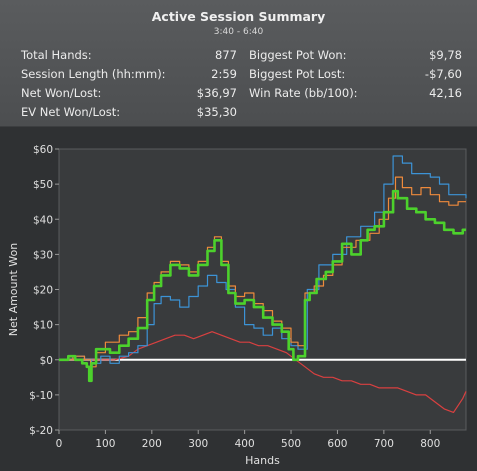 The image size is (477, 471). Describe the element at coordinates (226, 55) in the screenshot. I see `total-hands-value: 877` at that location.